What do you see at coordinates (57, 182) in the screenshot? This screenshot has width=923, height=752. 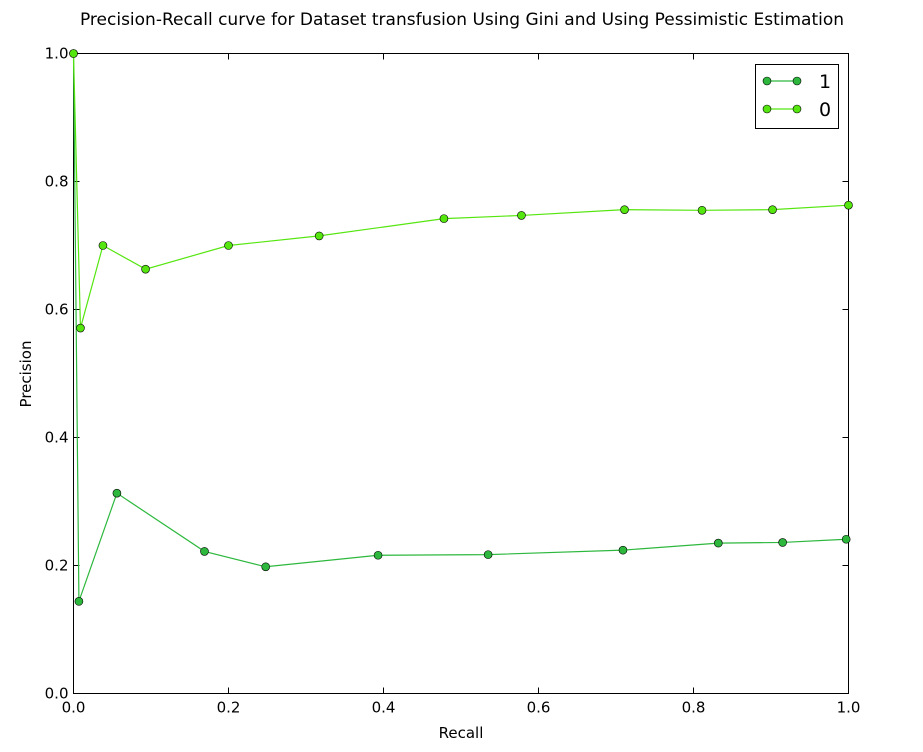 I see `y-tick-label: 0.8` at bounding box center [57, 182].